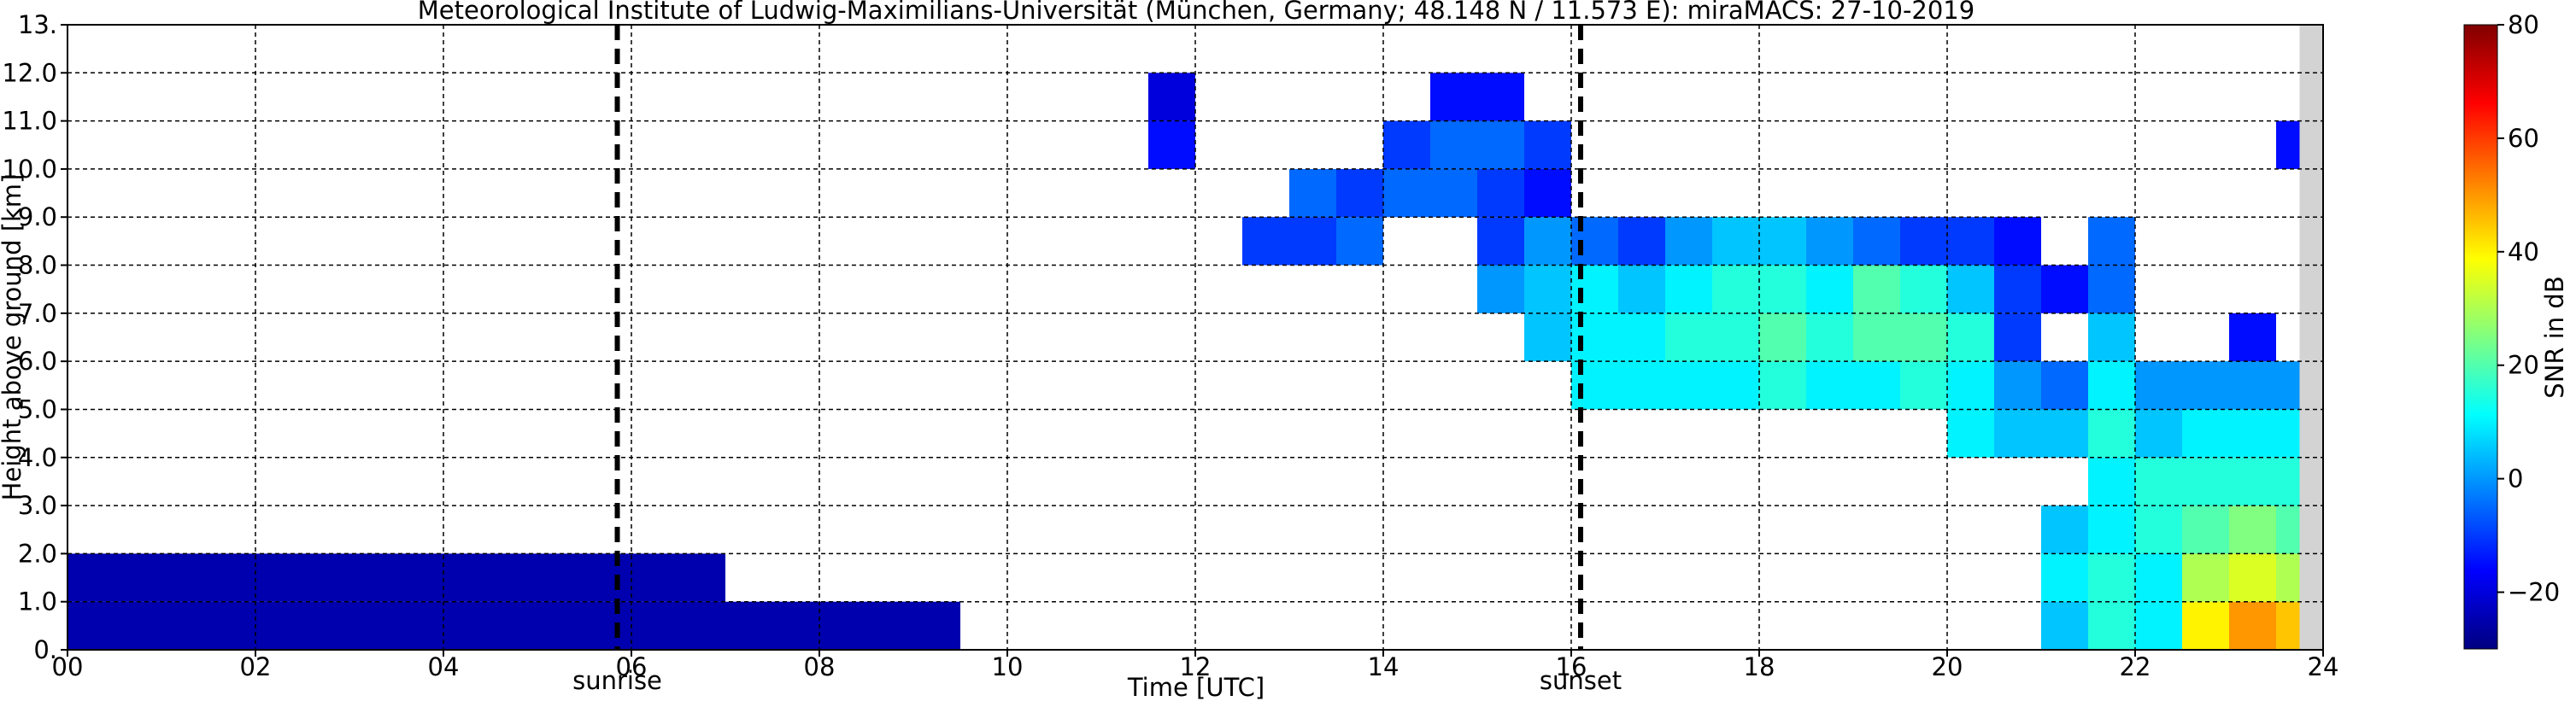 The width and height of the screenshot is (2576, 707). What do you see at coordinates (37, 216) in the screenshot?
I see `y-tick-label: 9.0` at bounding box center [37, 216].